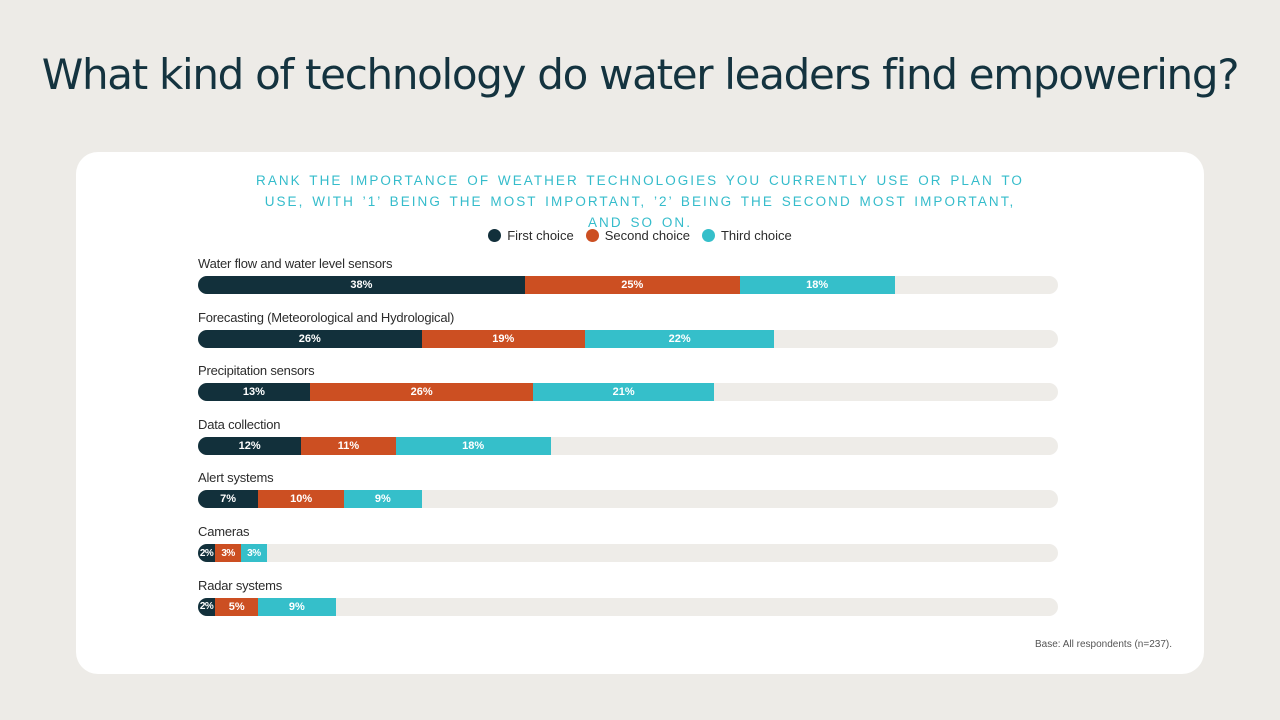 This screenshot has height=720, width=1280. Describe the element at coordinates (628, 445) in the screenshot. I see `bar-track: 12% 11% 18%` at that location.